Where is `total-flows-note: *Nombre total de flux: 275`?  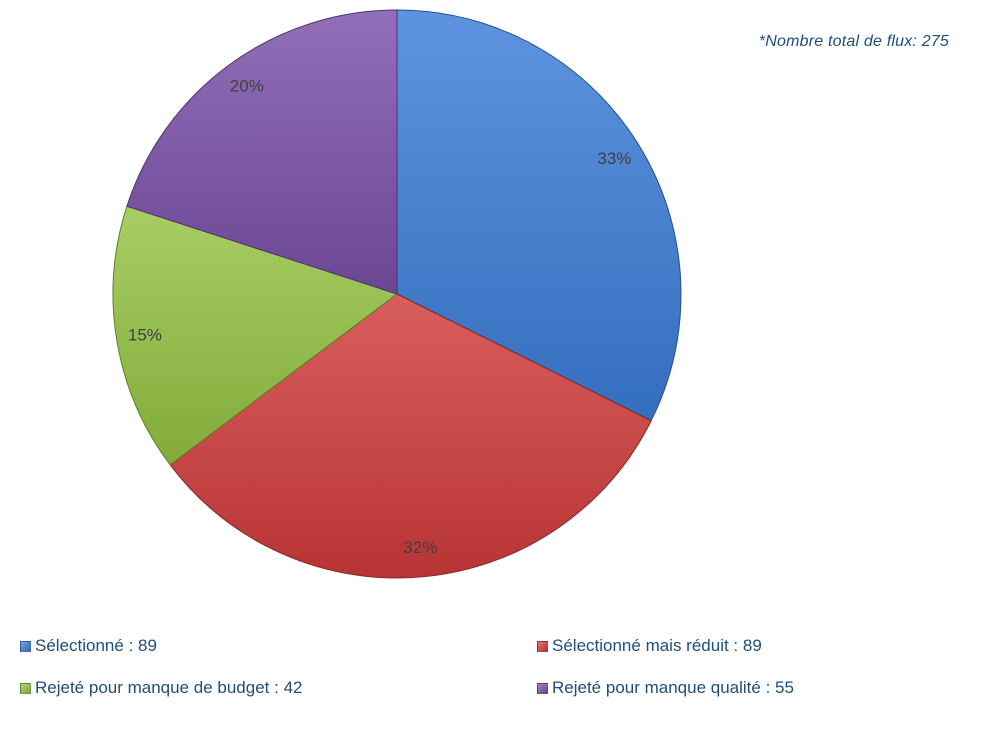 total-flows-note: *Nombre total de flux: 275 is located at coordinates (853, 41).